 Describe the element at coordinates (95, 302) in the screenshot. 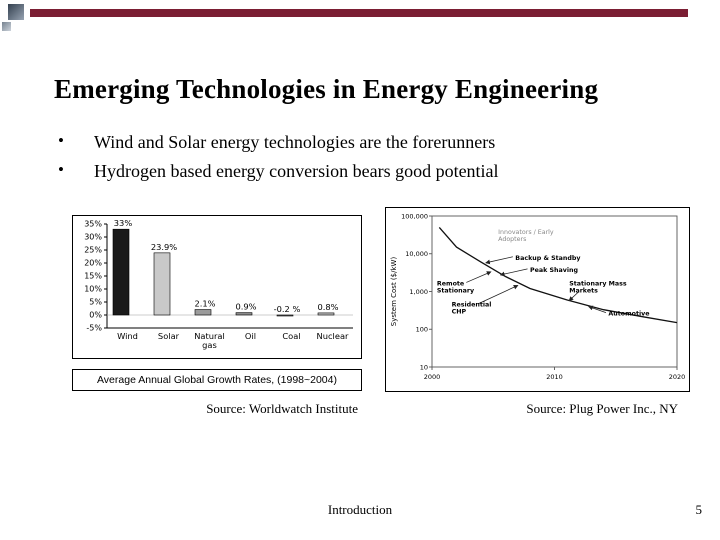

I see `svg-text: 5%` at that location.